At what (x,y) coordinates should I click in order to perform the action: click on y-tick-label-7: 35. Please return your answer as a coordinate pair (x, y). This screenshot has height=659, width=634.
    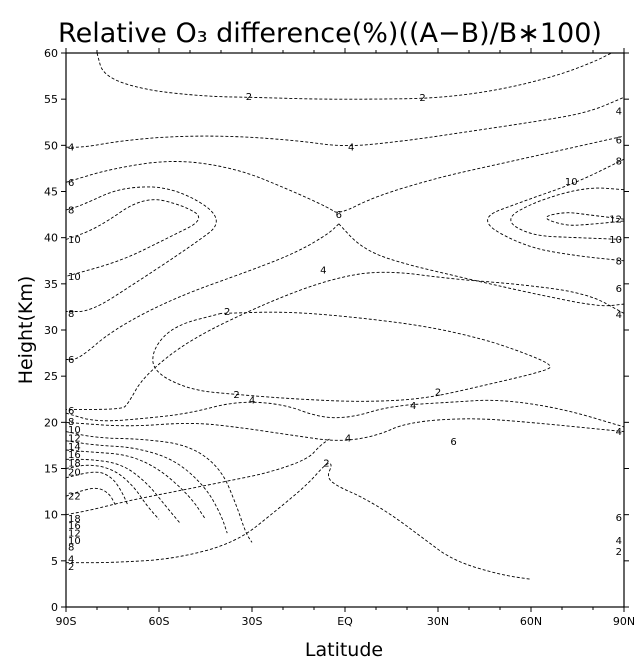
    Looking at the image, I should click on (51, 284).